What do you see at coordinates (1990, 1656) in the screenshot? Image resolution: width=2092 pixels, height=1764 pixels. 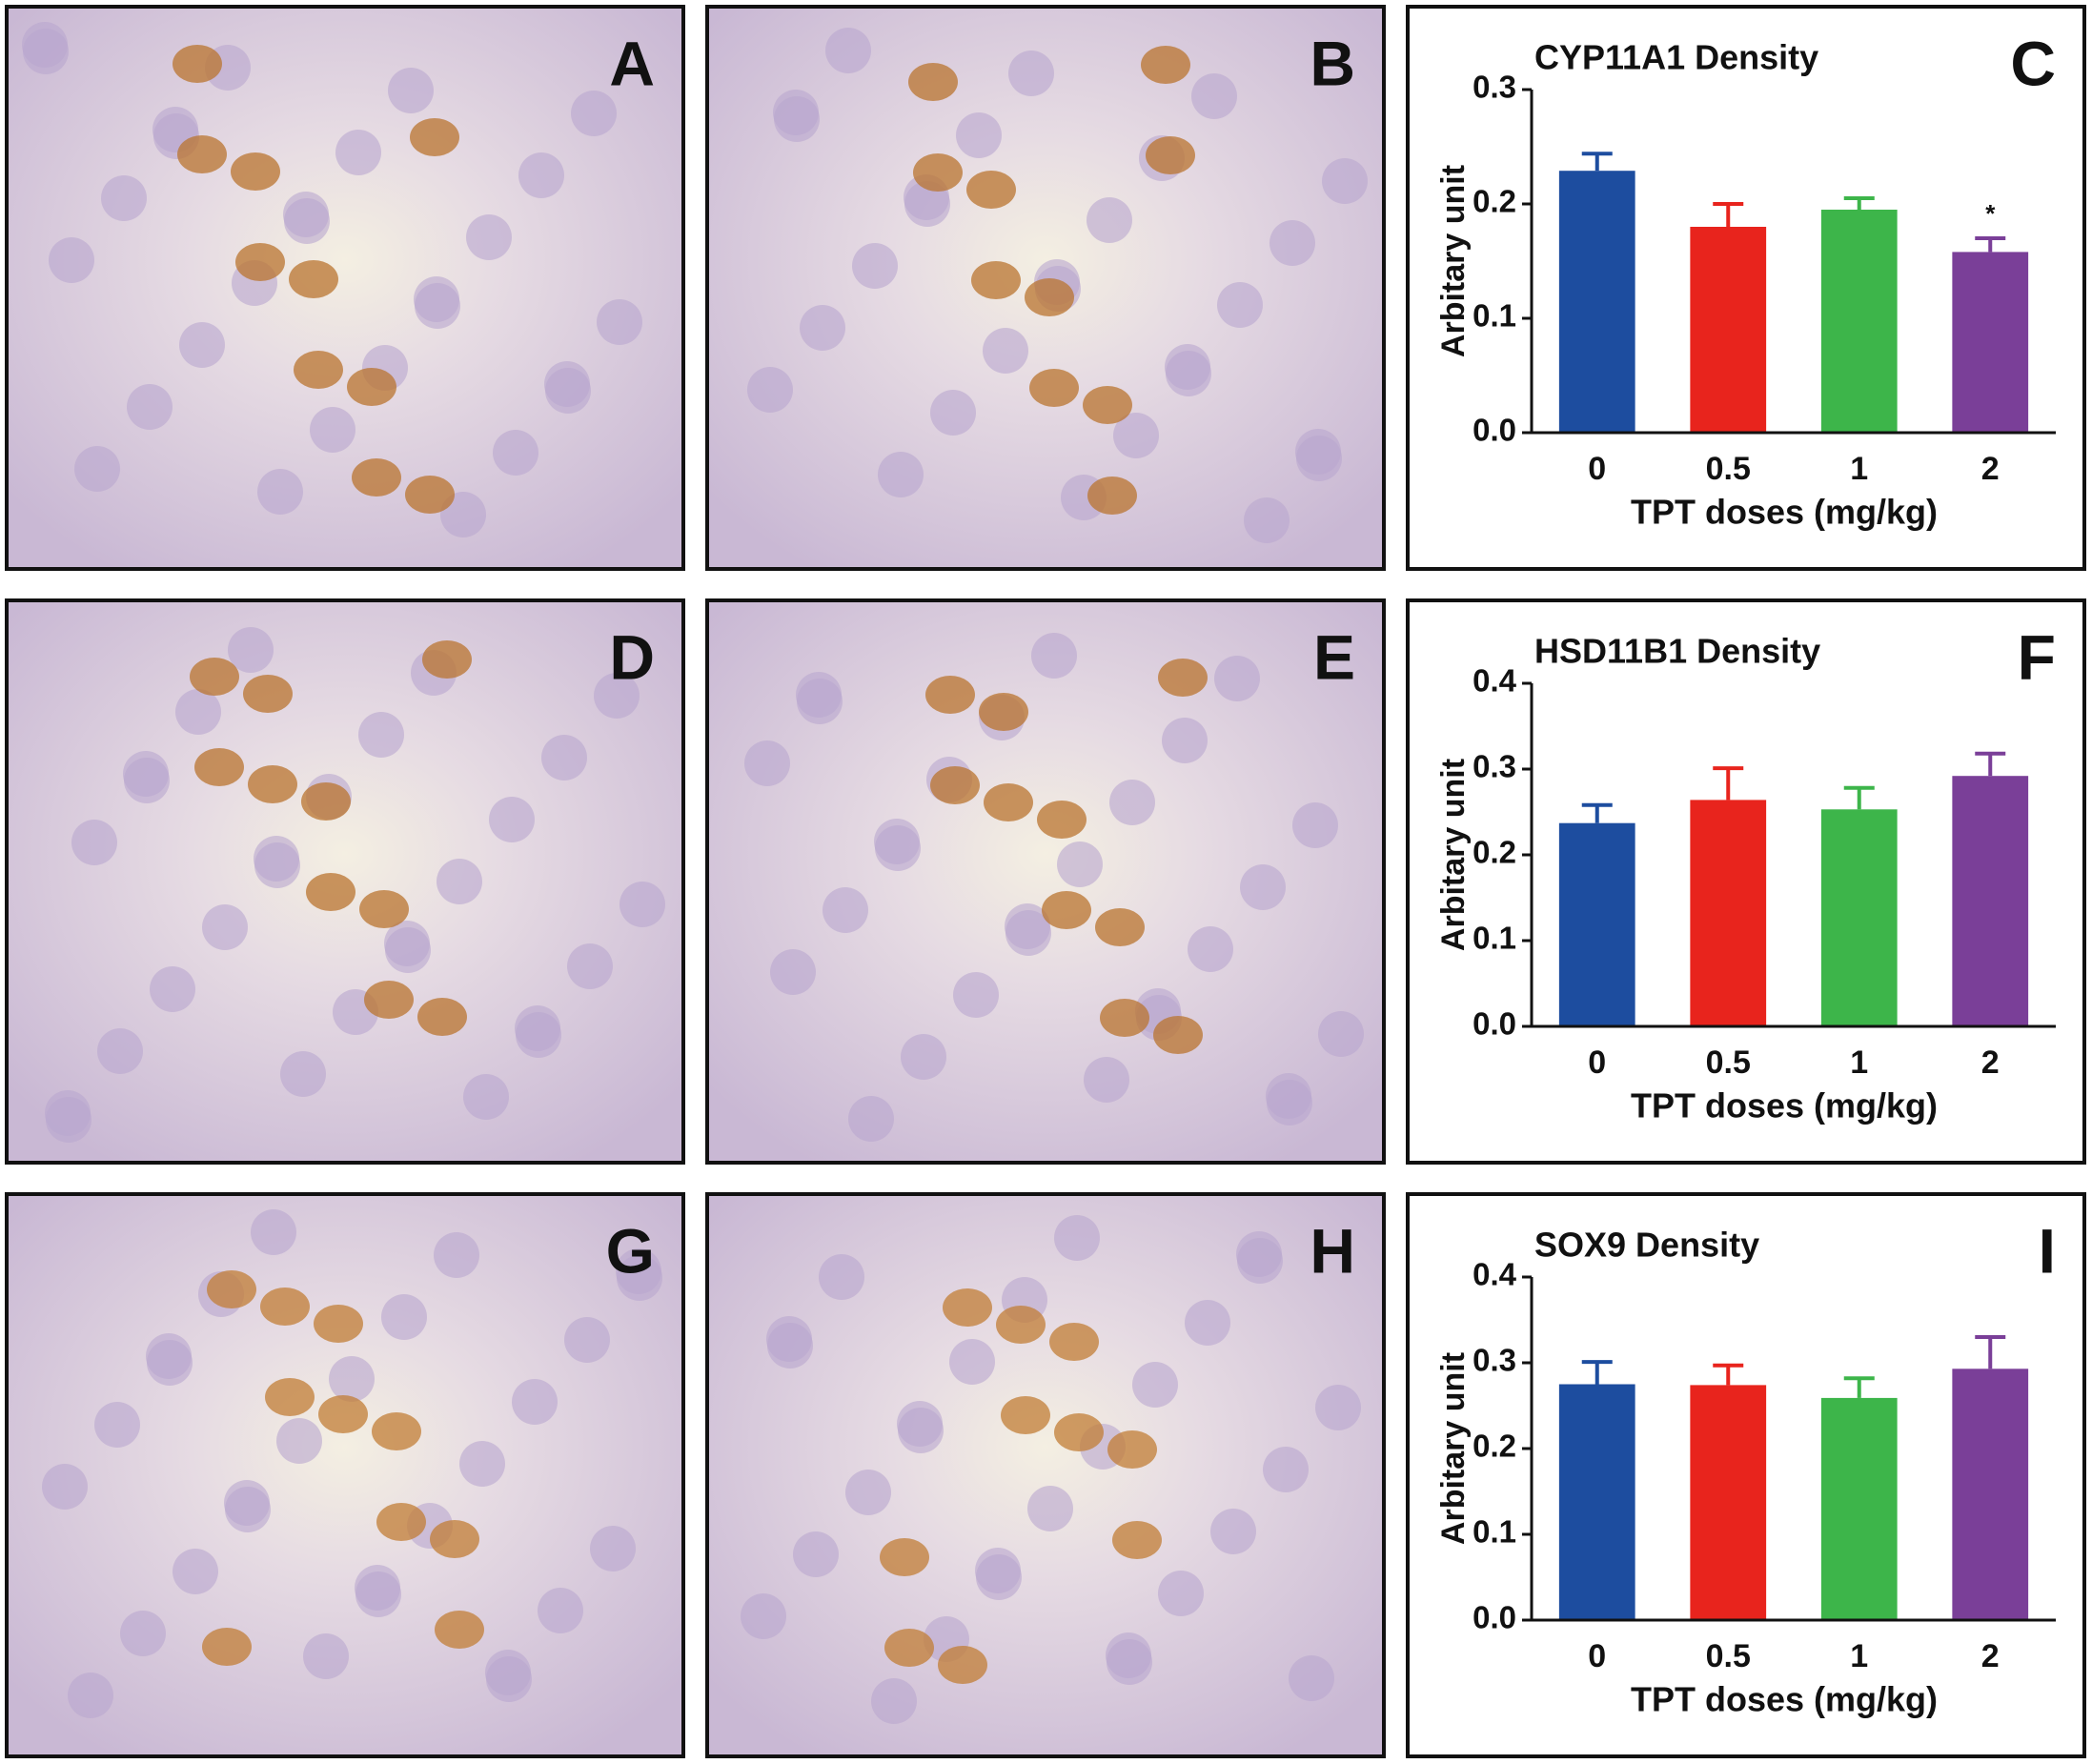 I see `x-tick-label: 2` at bounding box center [1990, 1656].